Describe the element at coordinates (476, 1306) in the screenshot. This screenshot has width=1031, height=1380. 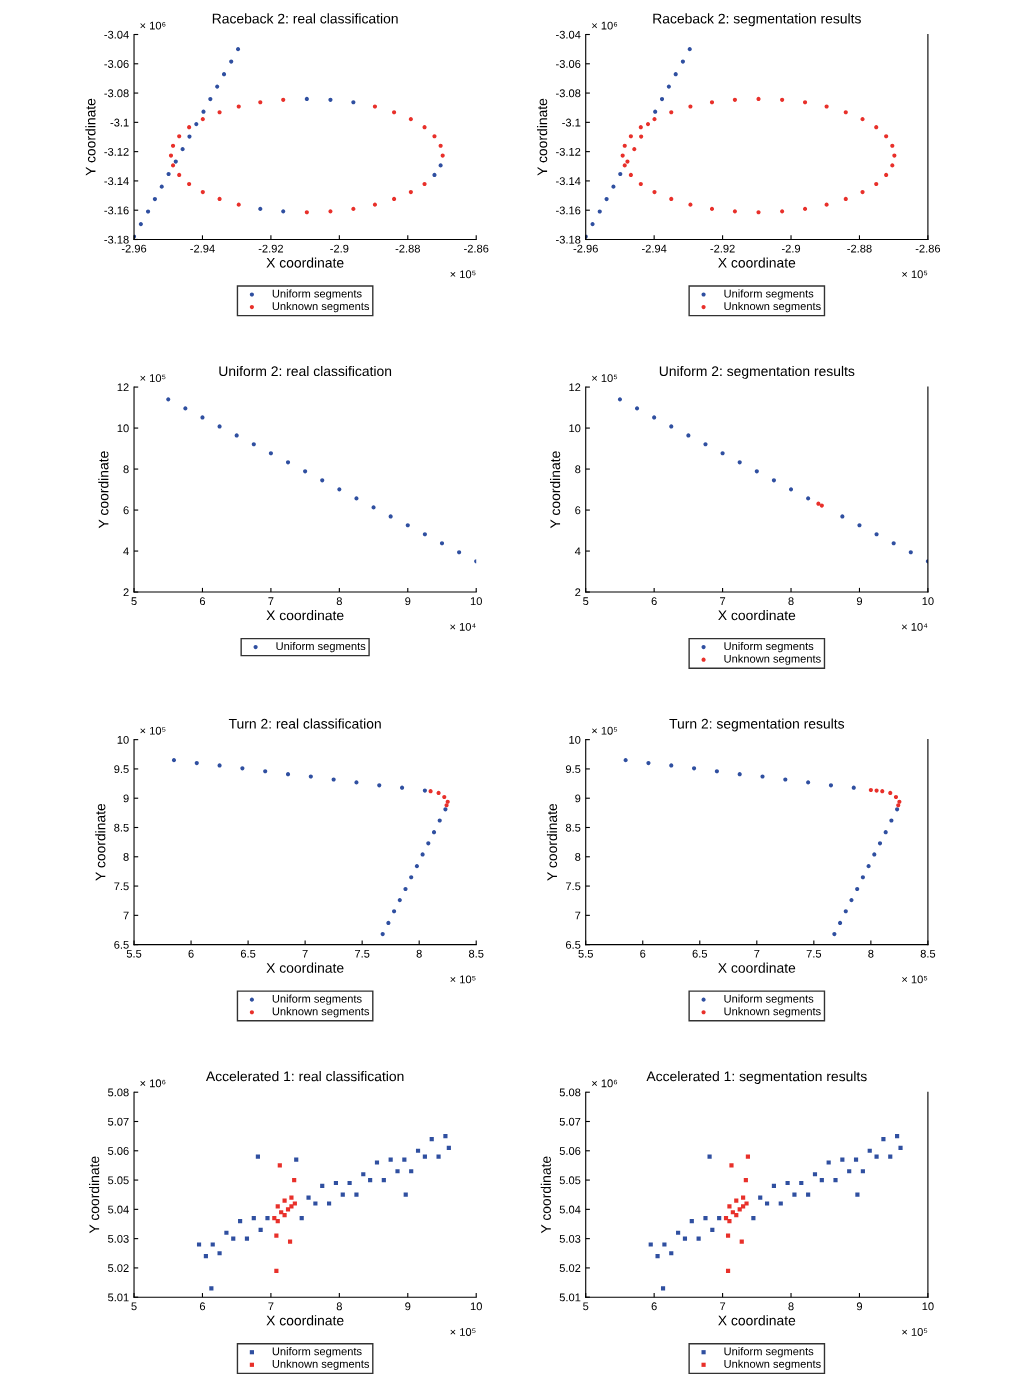
I see `x-tick-label: 10` at that location.